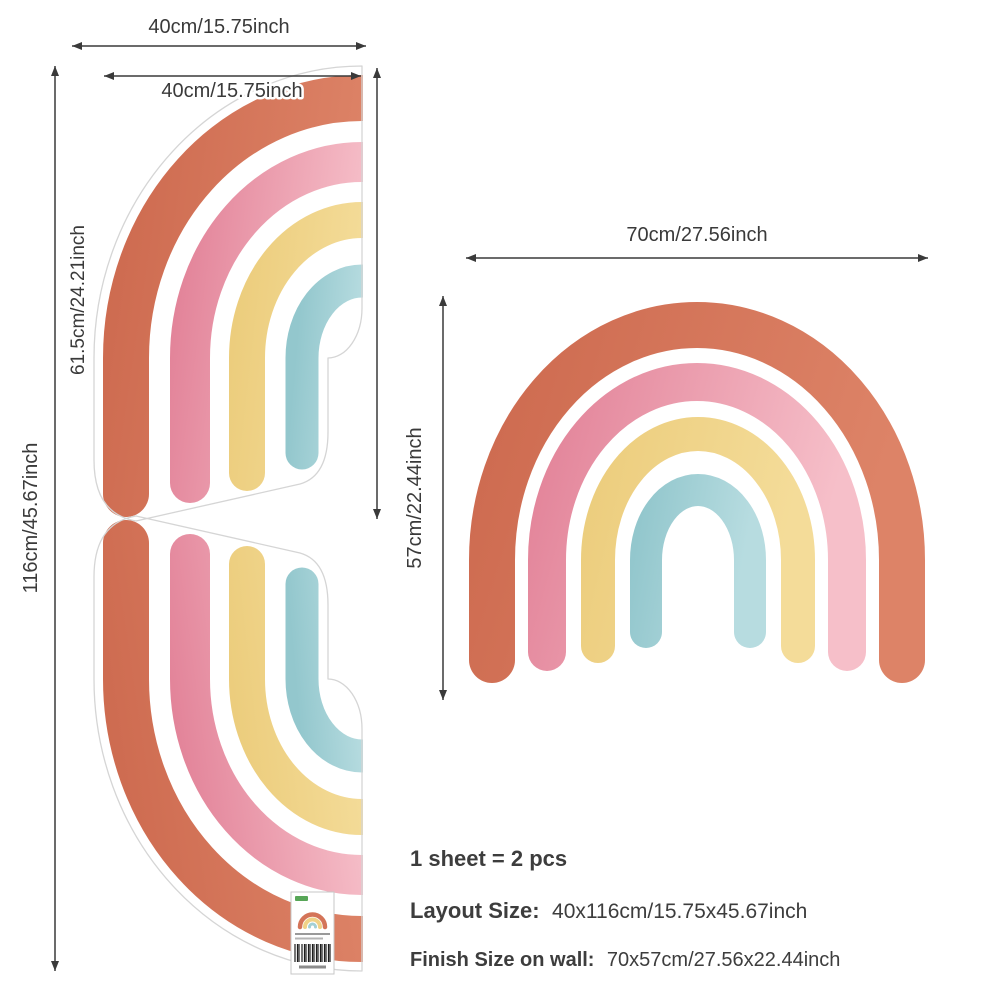 The image size is (1000, 1000). What do you see at coordinates (502, 960) in the screenshot?
I see `finish-size-label: Finish Size on wall:` at bounding box center [502, 960].